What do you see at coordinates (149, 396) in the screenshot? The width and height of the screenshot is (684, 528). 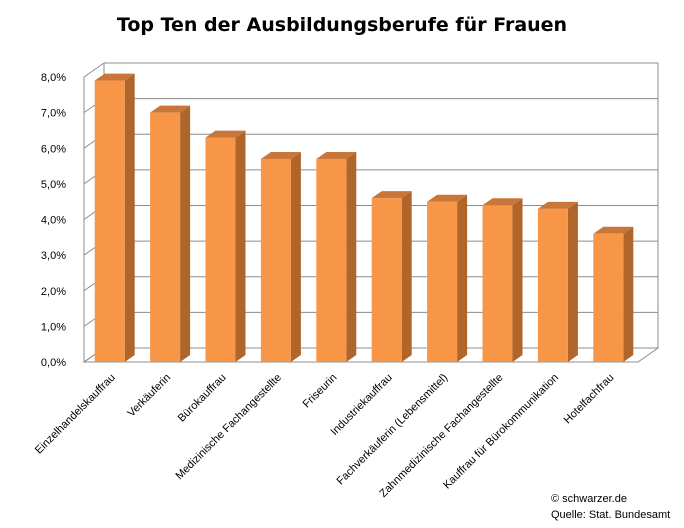 I see `category-label: Verkäuferin` at bounding box center [149, 396].